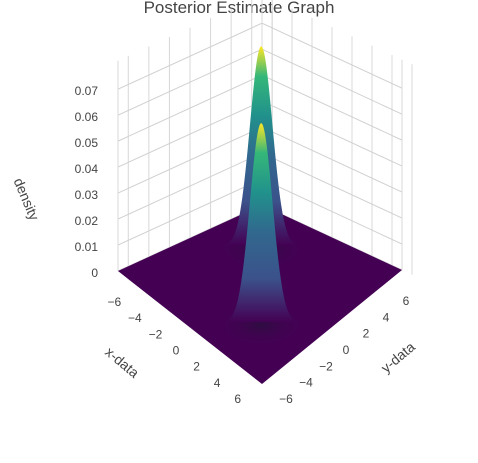 The image size is (478, 463). I want to click on y-tick-label: −2, so click(326, 366).